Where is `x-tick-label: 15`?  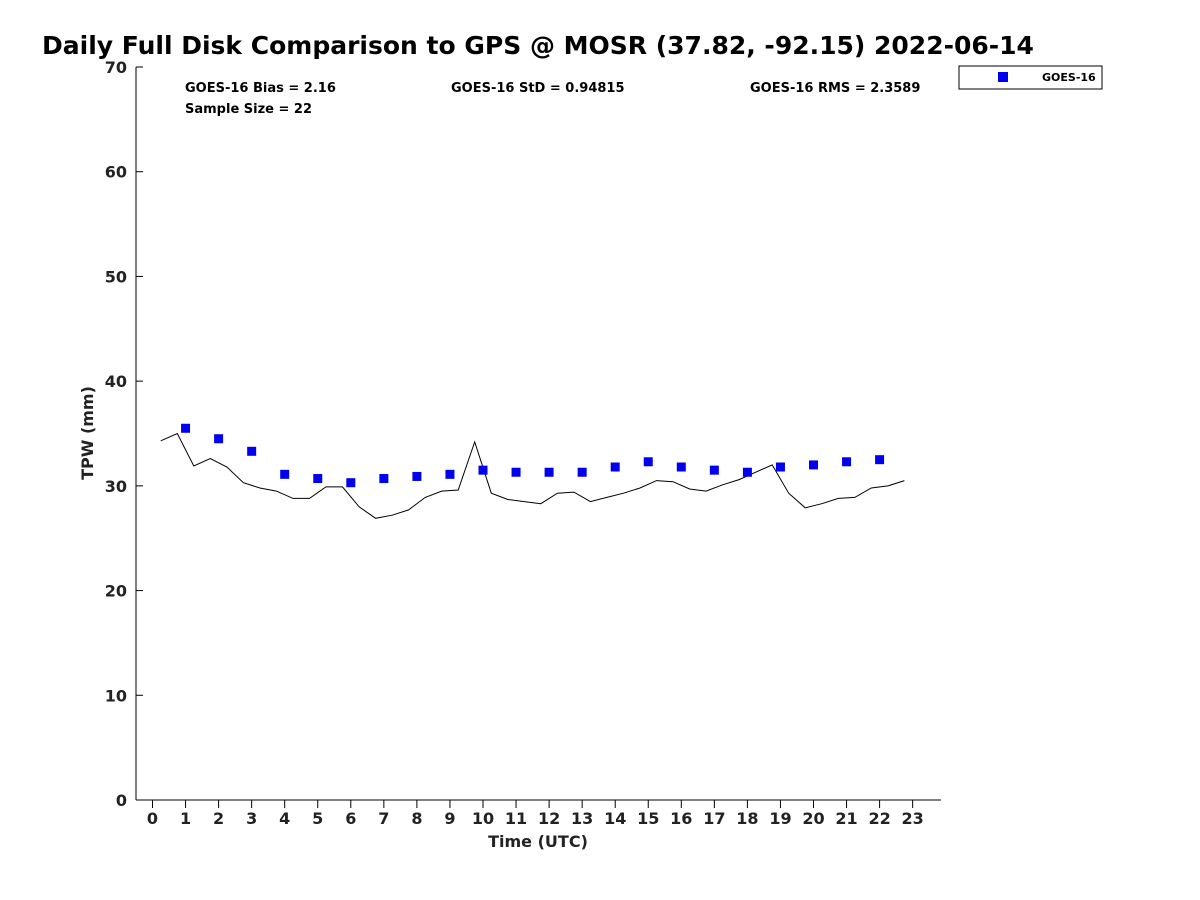
x-tick-label: 15 is located at coordinates (648, 818).